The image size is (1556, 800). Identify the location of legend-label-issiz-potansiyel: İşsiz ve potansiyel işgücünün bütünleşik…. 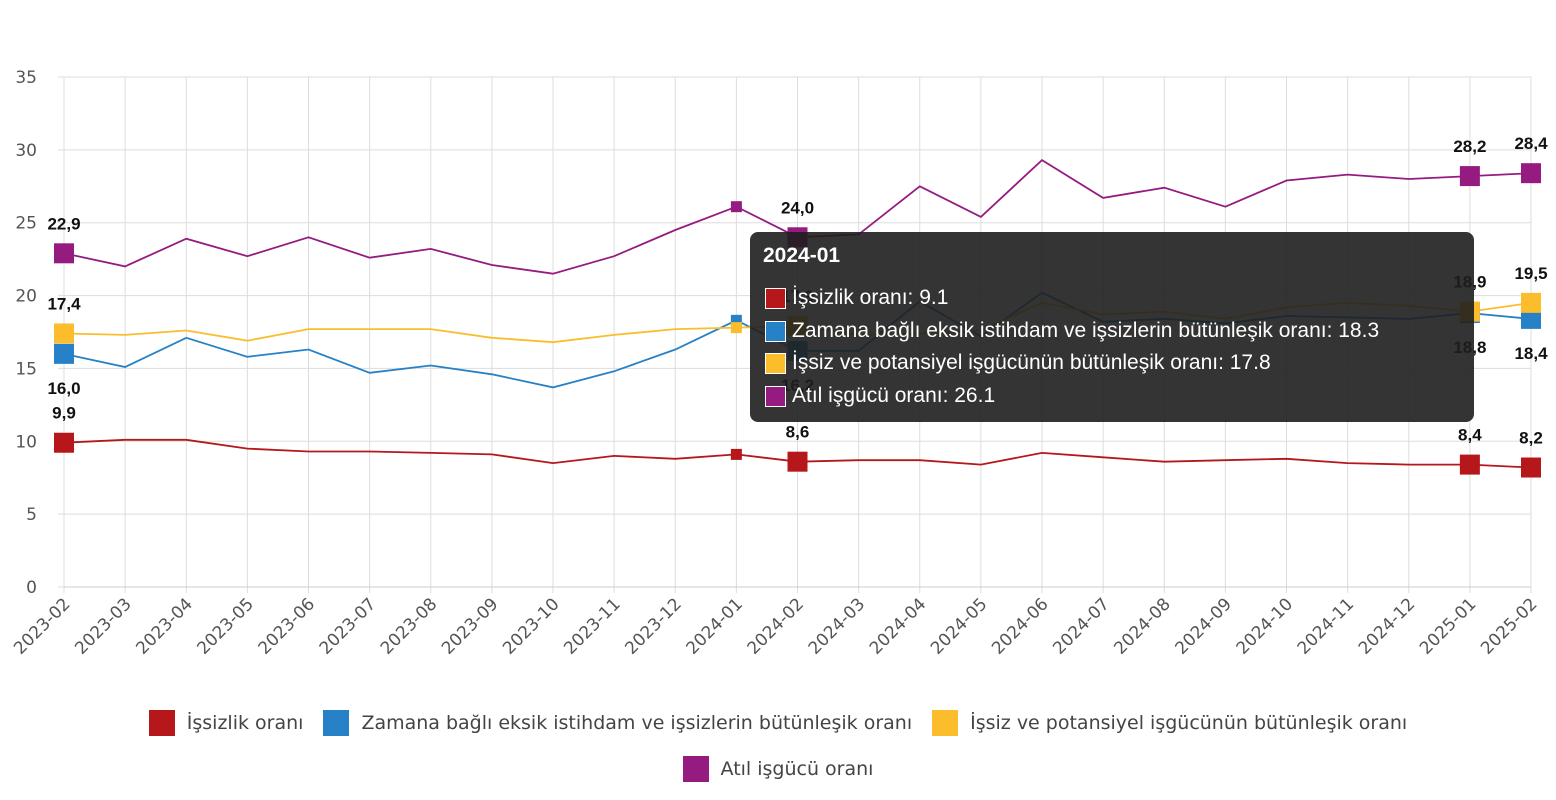
(1189, 723).